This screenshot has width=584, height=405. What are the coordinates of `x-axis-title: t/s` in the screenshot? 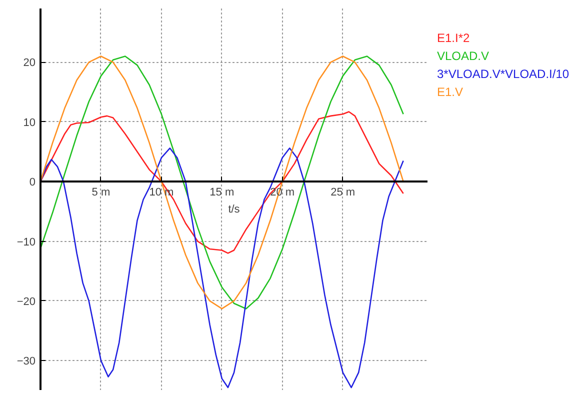 It's located at (234, 210).